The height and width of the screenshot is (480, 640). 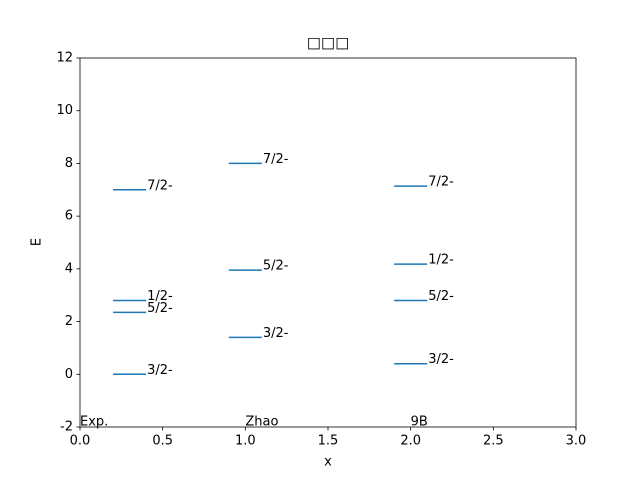 What do you see at coordinates (410, 441) in the screenshot?
I see `x-tick-label: 2.0` at bounding box center [410, 441].